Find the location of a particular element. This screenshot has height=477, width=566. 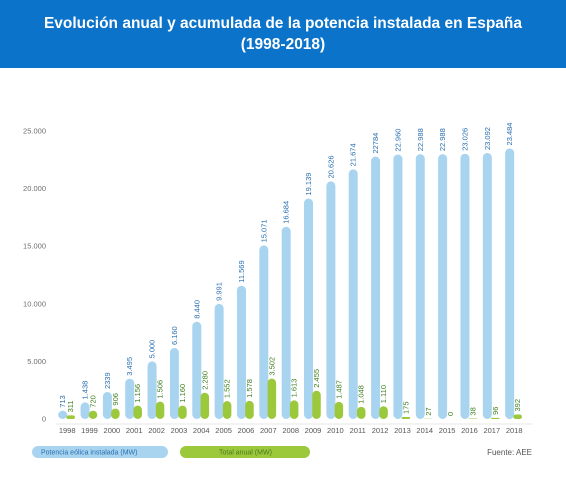

bar-cumulative-1998 is located at coordinates (63, 414).